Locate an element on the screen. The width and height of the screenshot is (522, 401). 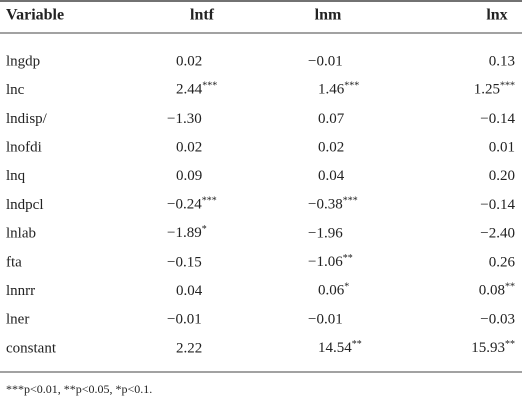
cell-value: −0.24 is located at coordinates (184, 205).